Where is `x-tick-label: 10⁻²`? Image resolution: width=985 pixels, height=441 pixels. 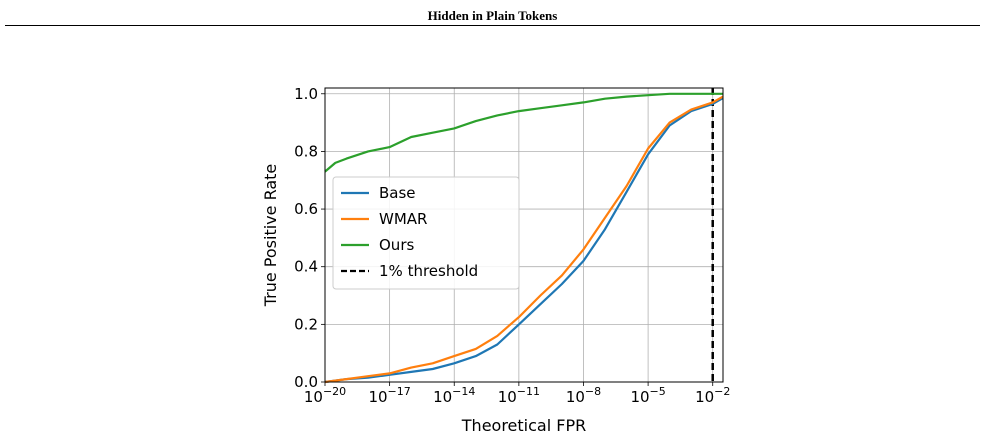
x-tick-label: 10⁻² is located at coordinates (712, 395).